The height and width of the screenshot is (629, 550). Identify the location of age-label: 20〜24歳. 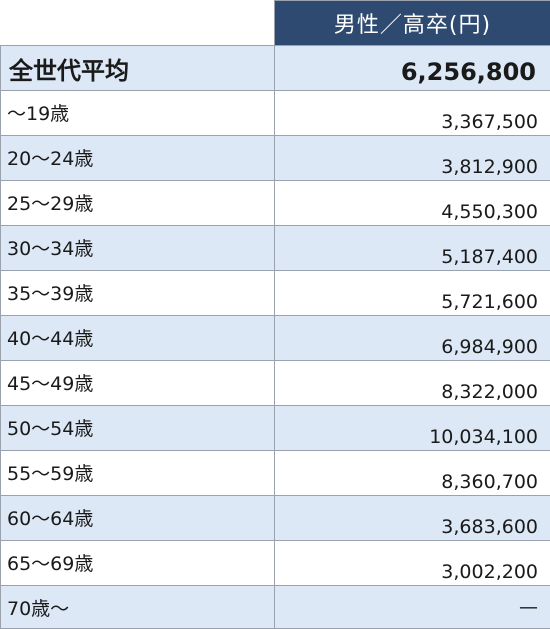
(138, 158).